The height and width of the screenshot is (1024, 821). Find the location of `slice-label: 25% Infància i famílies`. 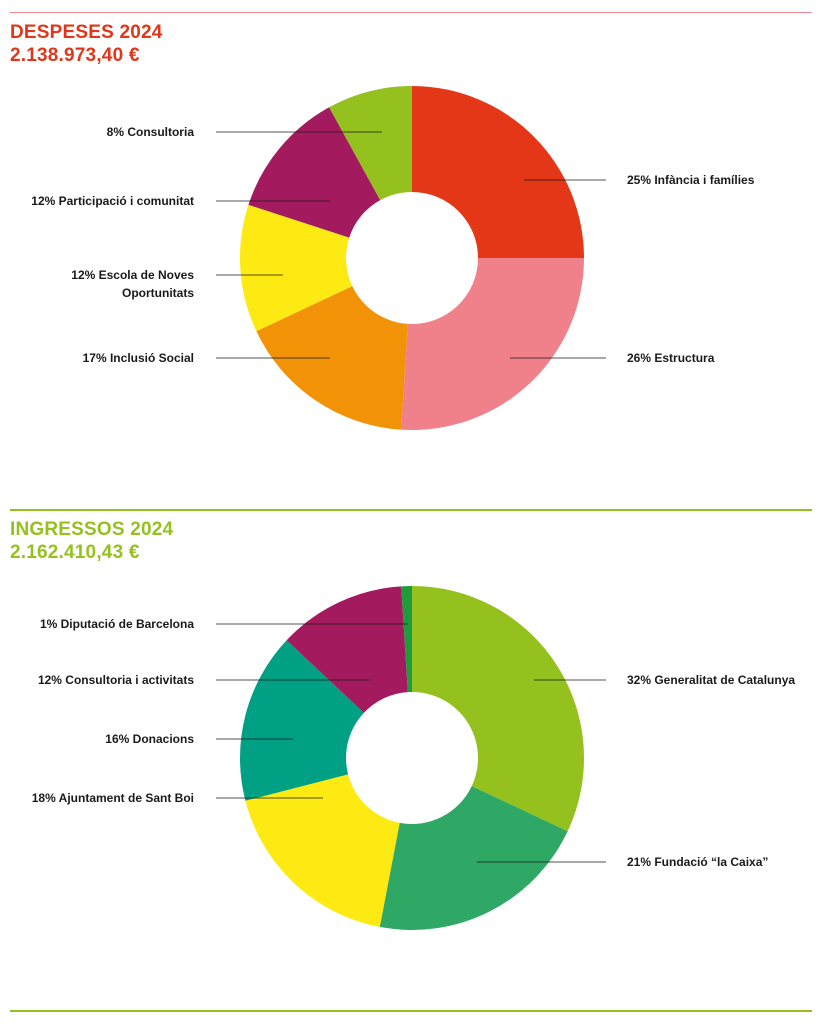

slice-label: 25% Infància i famílies is located at coordinates (691, 180).